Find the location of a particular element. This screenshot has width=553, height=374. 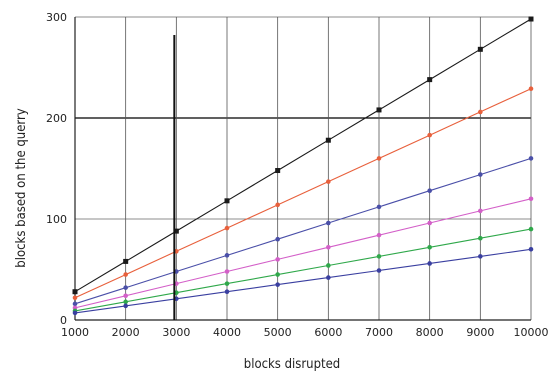

y-tick-labels: 0 100 200 300 is located at coordinates (56, 169).